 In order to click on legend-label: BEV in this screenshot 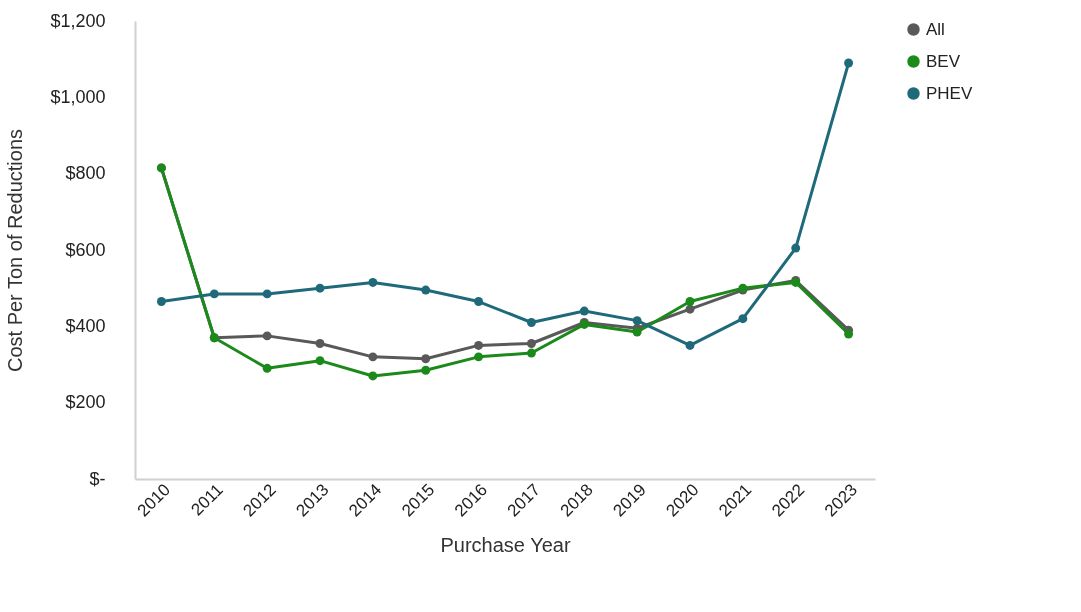, I will do `click(943, 61)`.